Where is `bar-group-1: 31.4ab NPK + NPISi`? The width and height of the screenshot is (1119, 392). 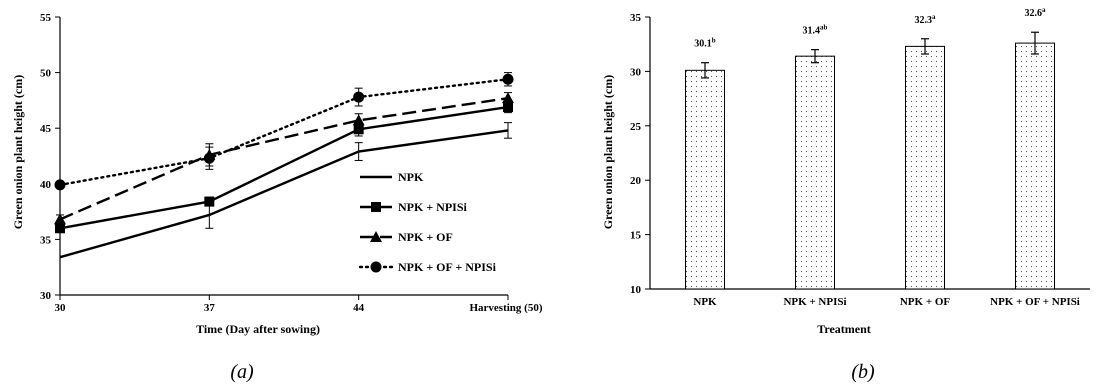 bar-group-1: 31.4ab NPK + NPISi is located at coordinates (814, 166).